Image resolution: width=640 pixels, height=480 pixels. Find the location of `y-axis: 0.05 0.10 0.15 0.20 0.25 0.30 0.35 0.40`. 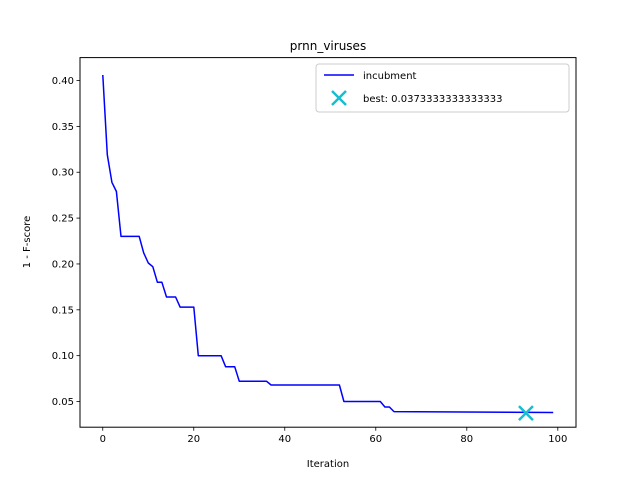

y-axis: 0.05 0.10 0.15 0.20 0.25 0.30 0.35 0.40 is located at coordinates (66, 242).